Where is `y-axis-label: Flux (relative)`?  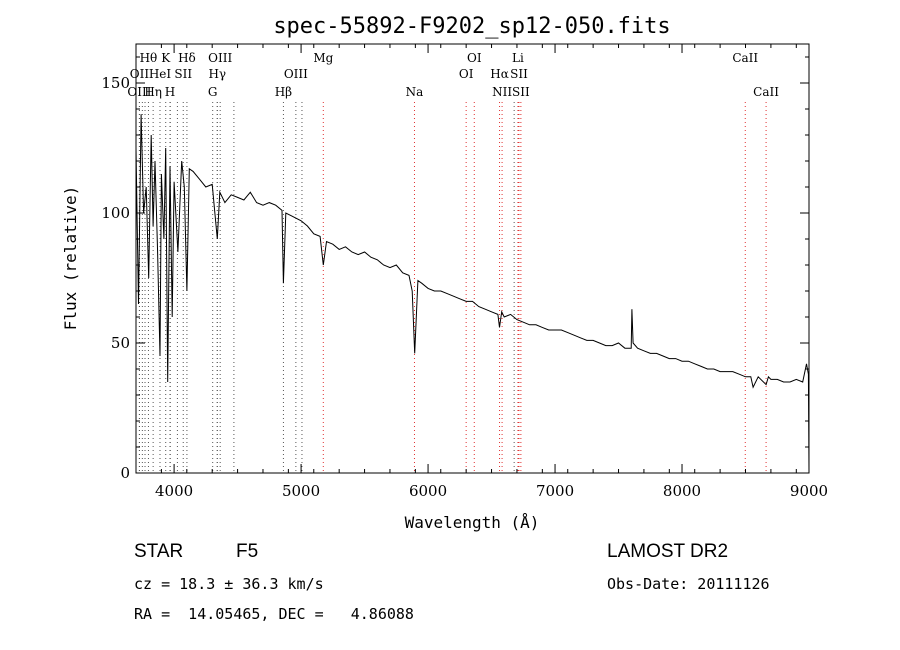
y-axis-label: Flux (relative) is located at coordinates (70, 258).